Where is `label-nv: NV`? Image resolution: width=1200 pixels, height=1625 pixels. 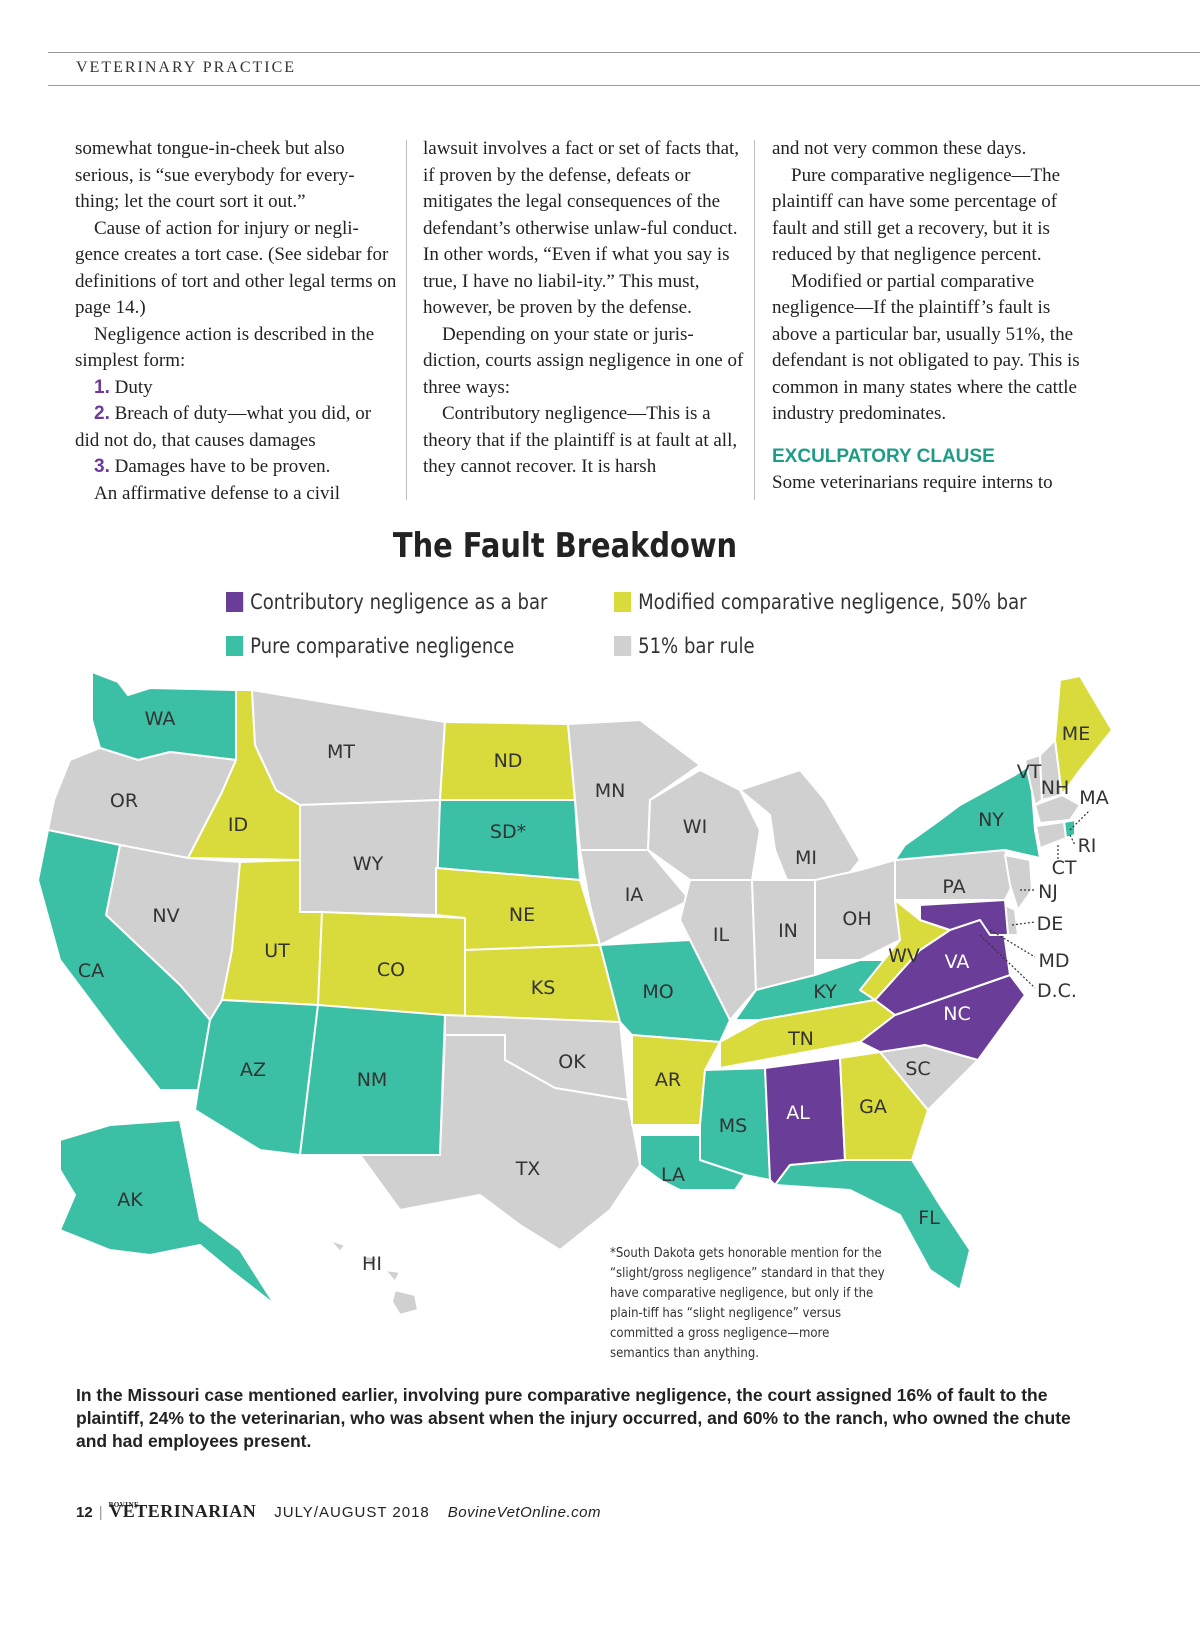
label-nv: NV is located at coordinates (165, 916).